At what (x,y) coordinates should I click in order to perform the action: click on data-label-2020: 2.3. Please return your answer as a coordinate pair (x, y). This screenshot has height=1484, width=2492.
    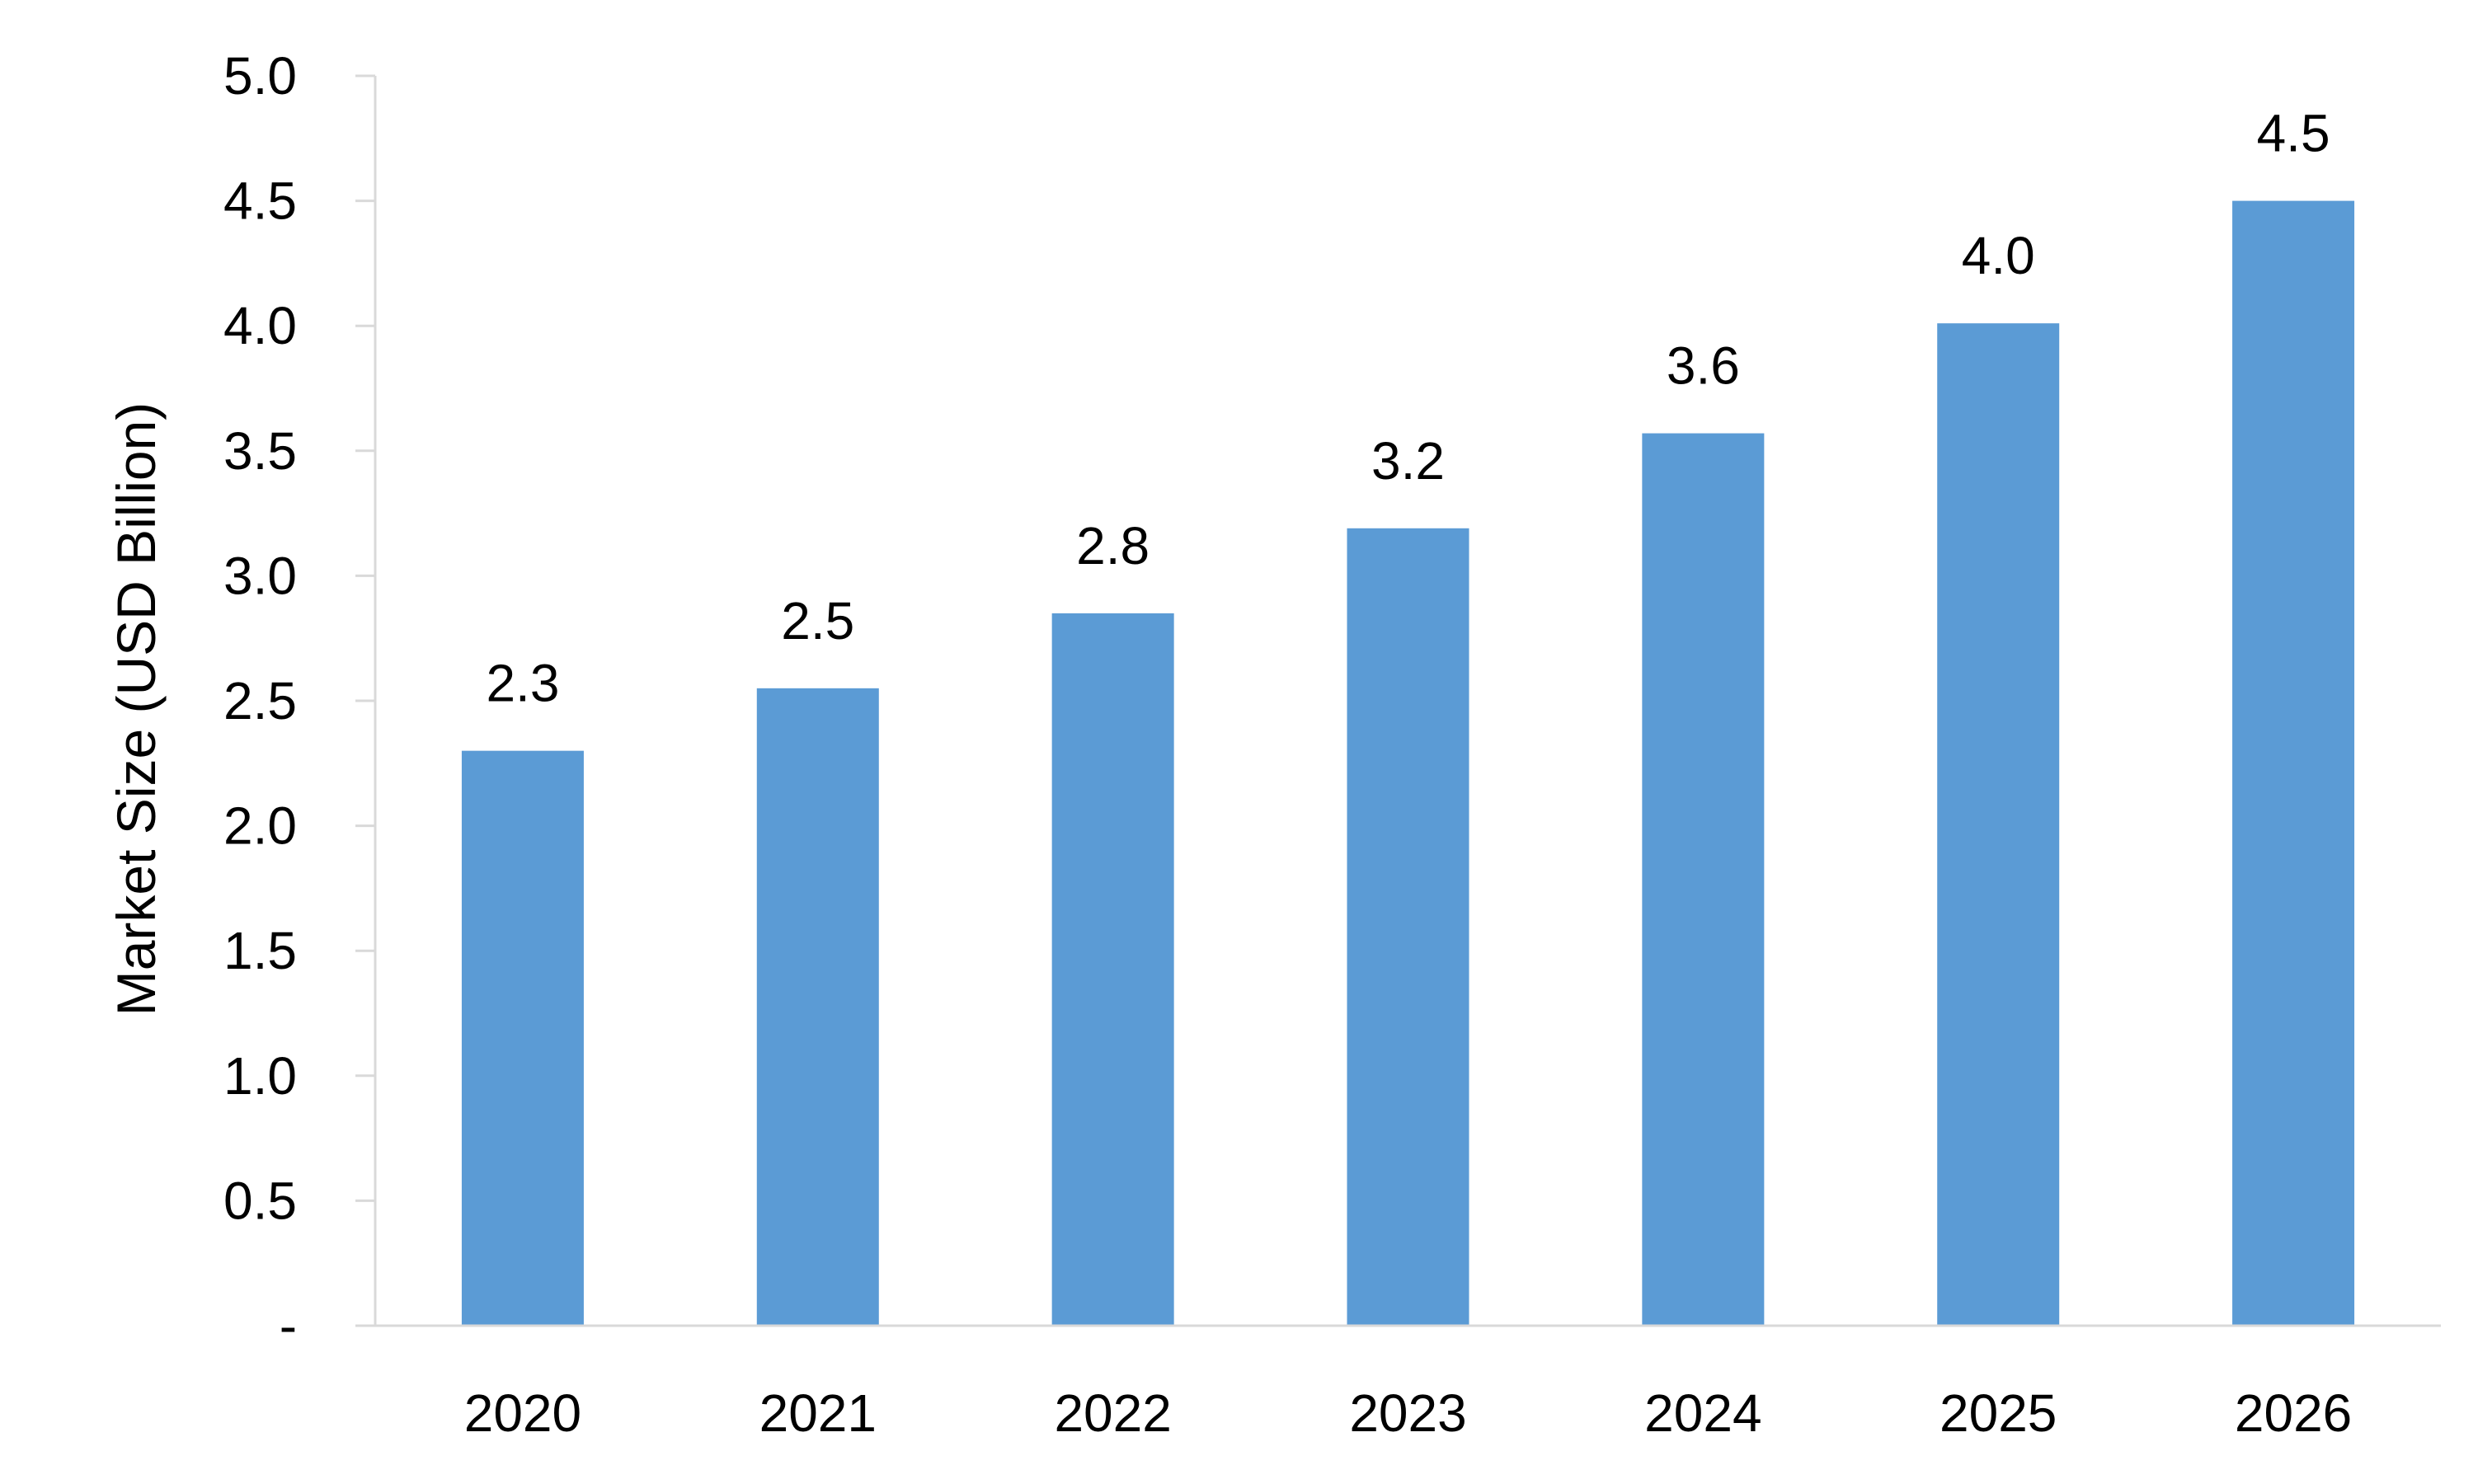
    Looking at the image, I should click on (523, 683).